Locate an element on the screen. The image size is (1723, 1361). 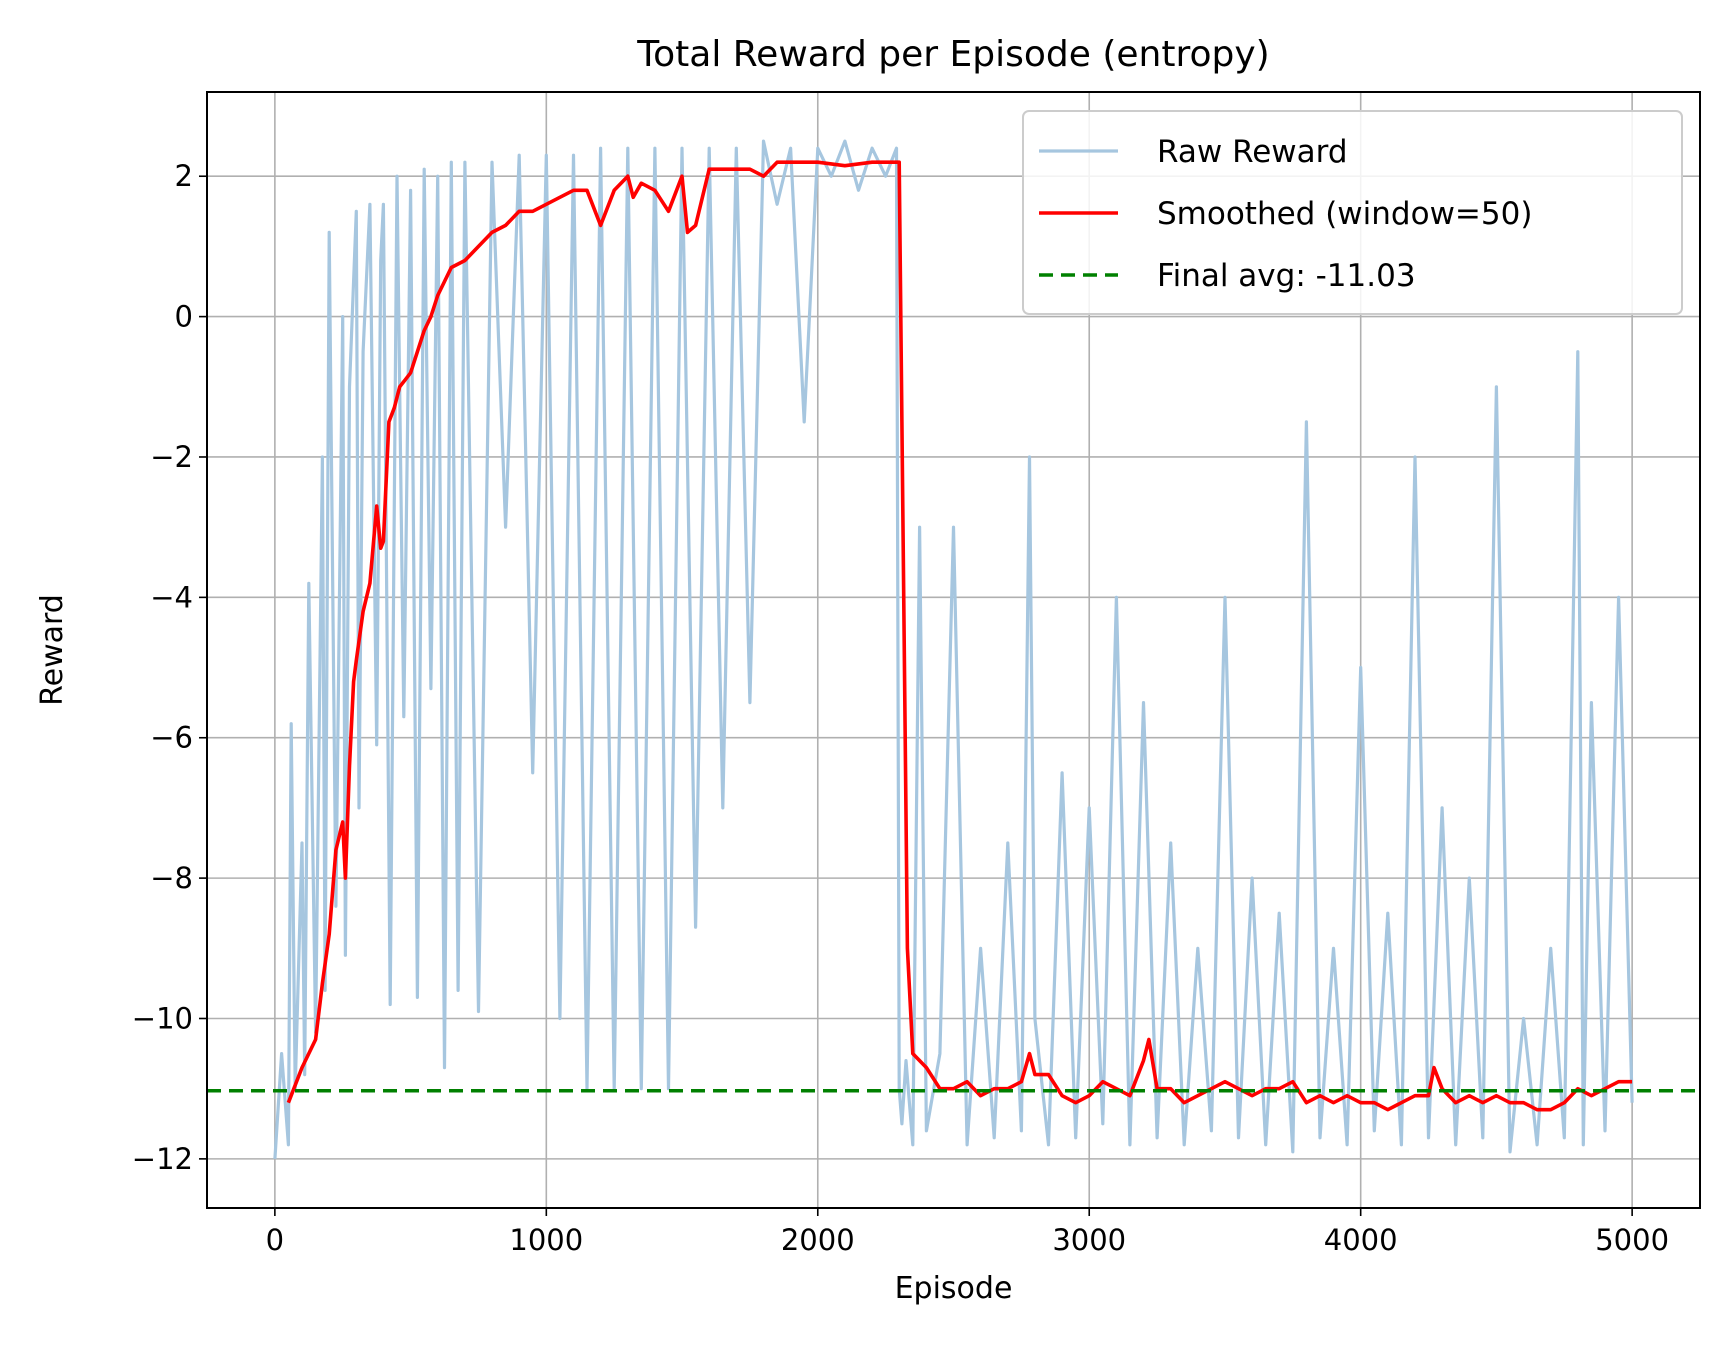
x-axis-label: Episode is located at coordinates (954, 1288).